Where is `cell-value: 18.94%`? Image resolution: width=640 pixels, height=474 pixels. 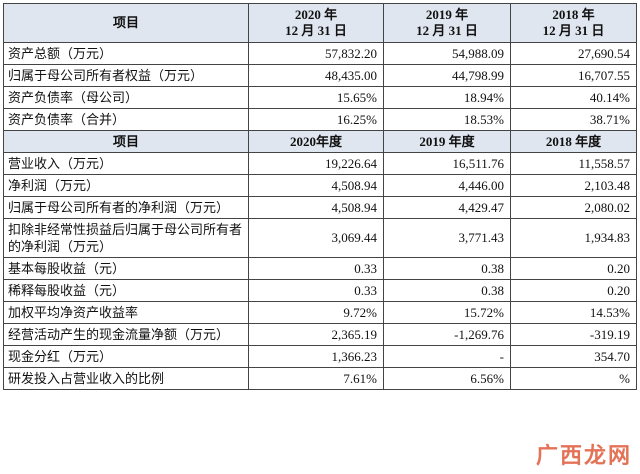 cell-value: 18.94% is located at coordinates (447, 97).